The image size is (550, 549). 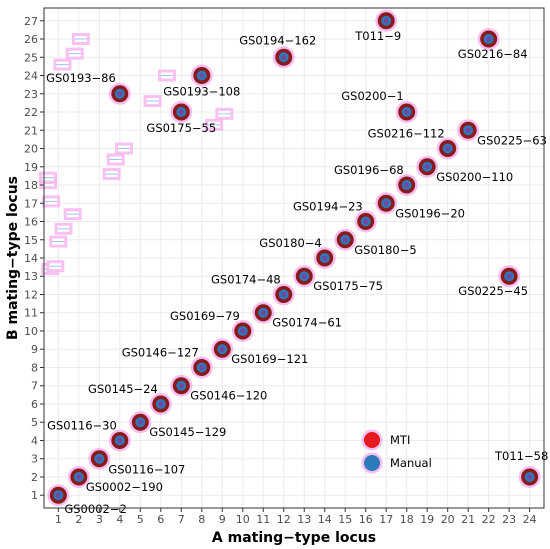 What do you see at coordinates (160, 519) in the screenshot?
I see `x-tick-label: 6` at bounding box center [160, 519].